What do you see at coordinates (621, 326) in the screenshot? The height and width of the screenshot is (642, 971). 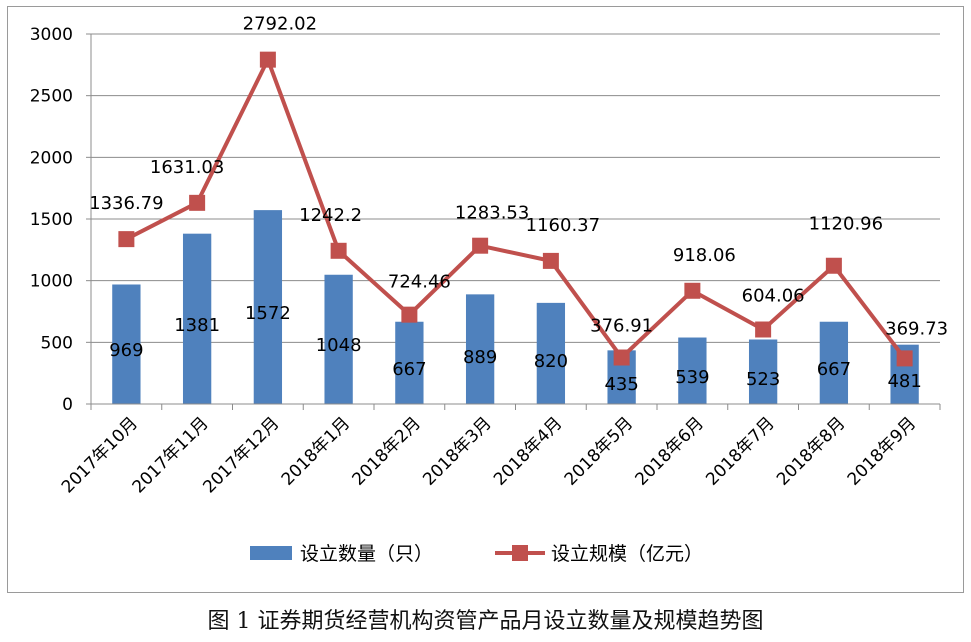 I see `line-data-label: 376.91` at bounding box center [621, 326].